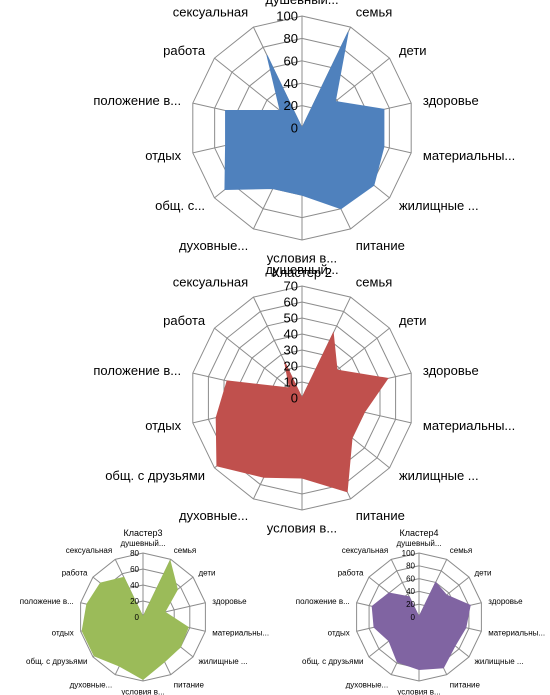  I want to click on tick-label: 70, so click(291, 286).